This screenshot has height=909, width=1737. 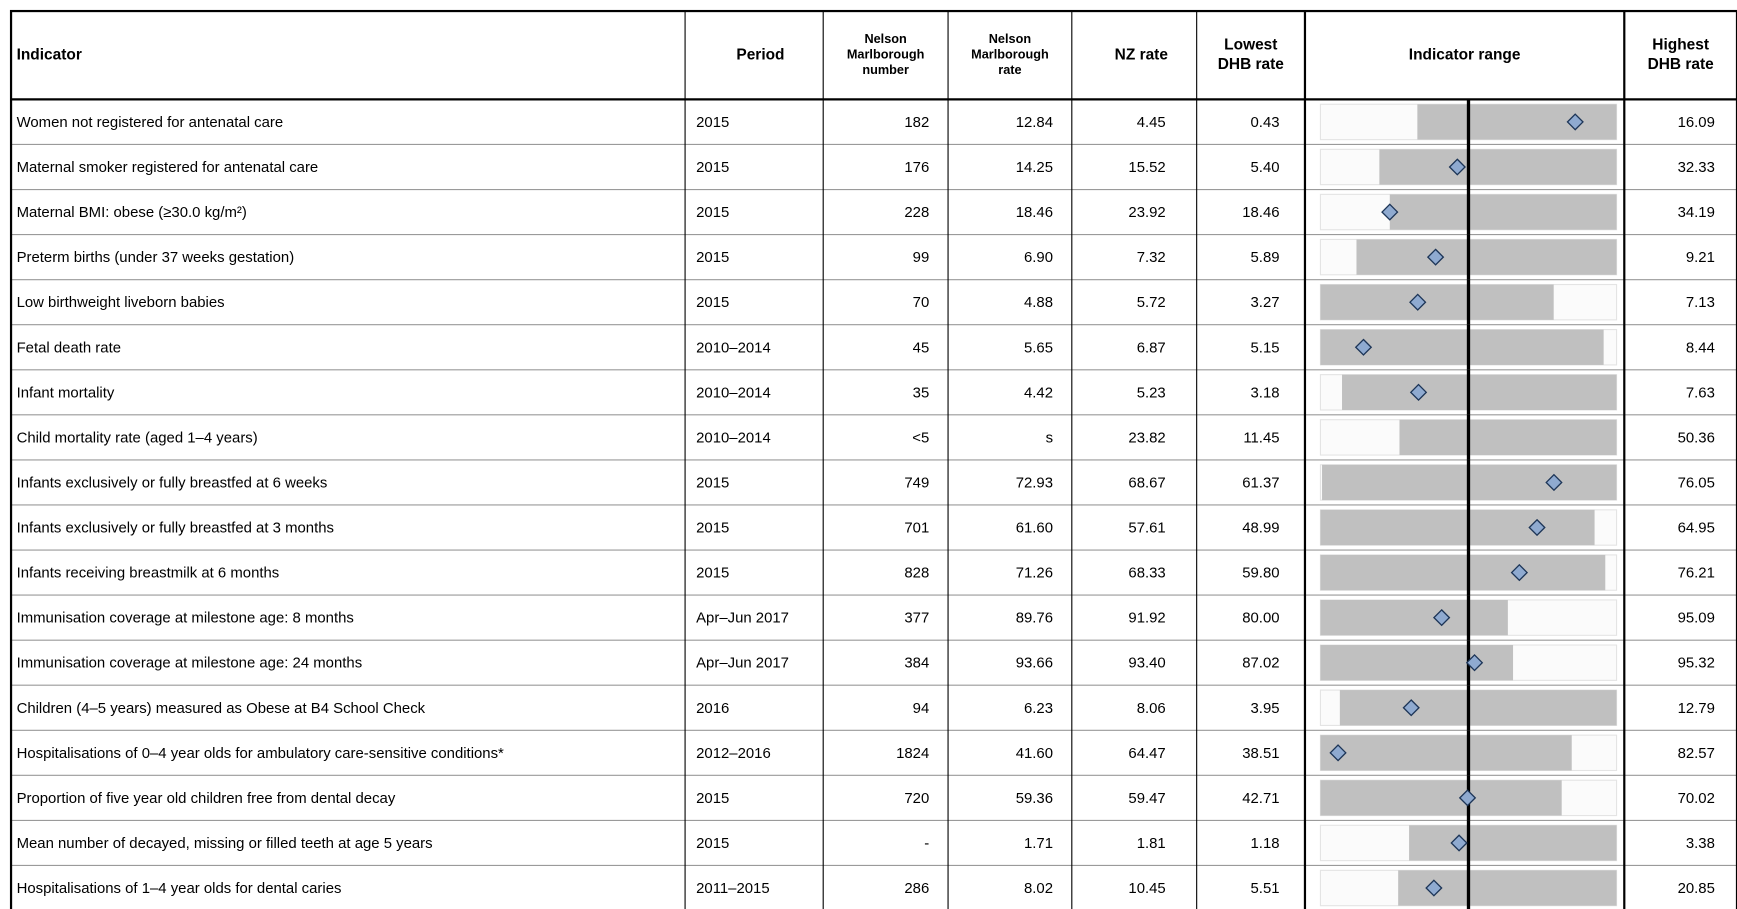 I want to click on cell-number: 720, so click(x=916, y=799).